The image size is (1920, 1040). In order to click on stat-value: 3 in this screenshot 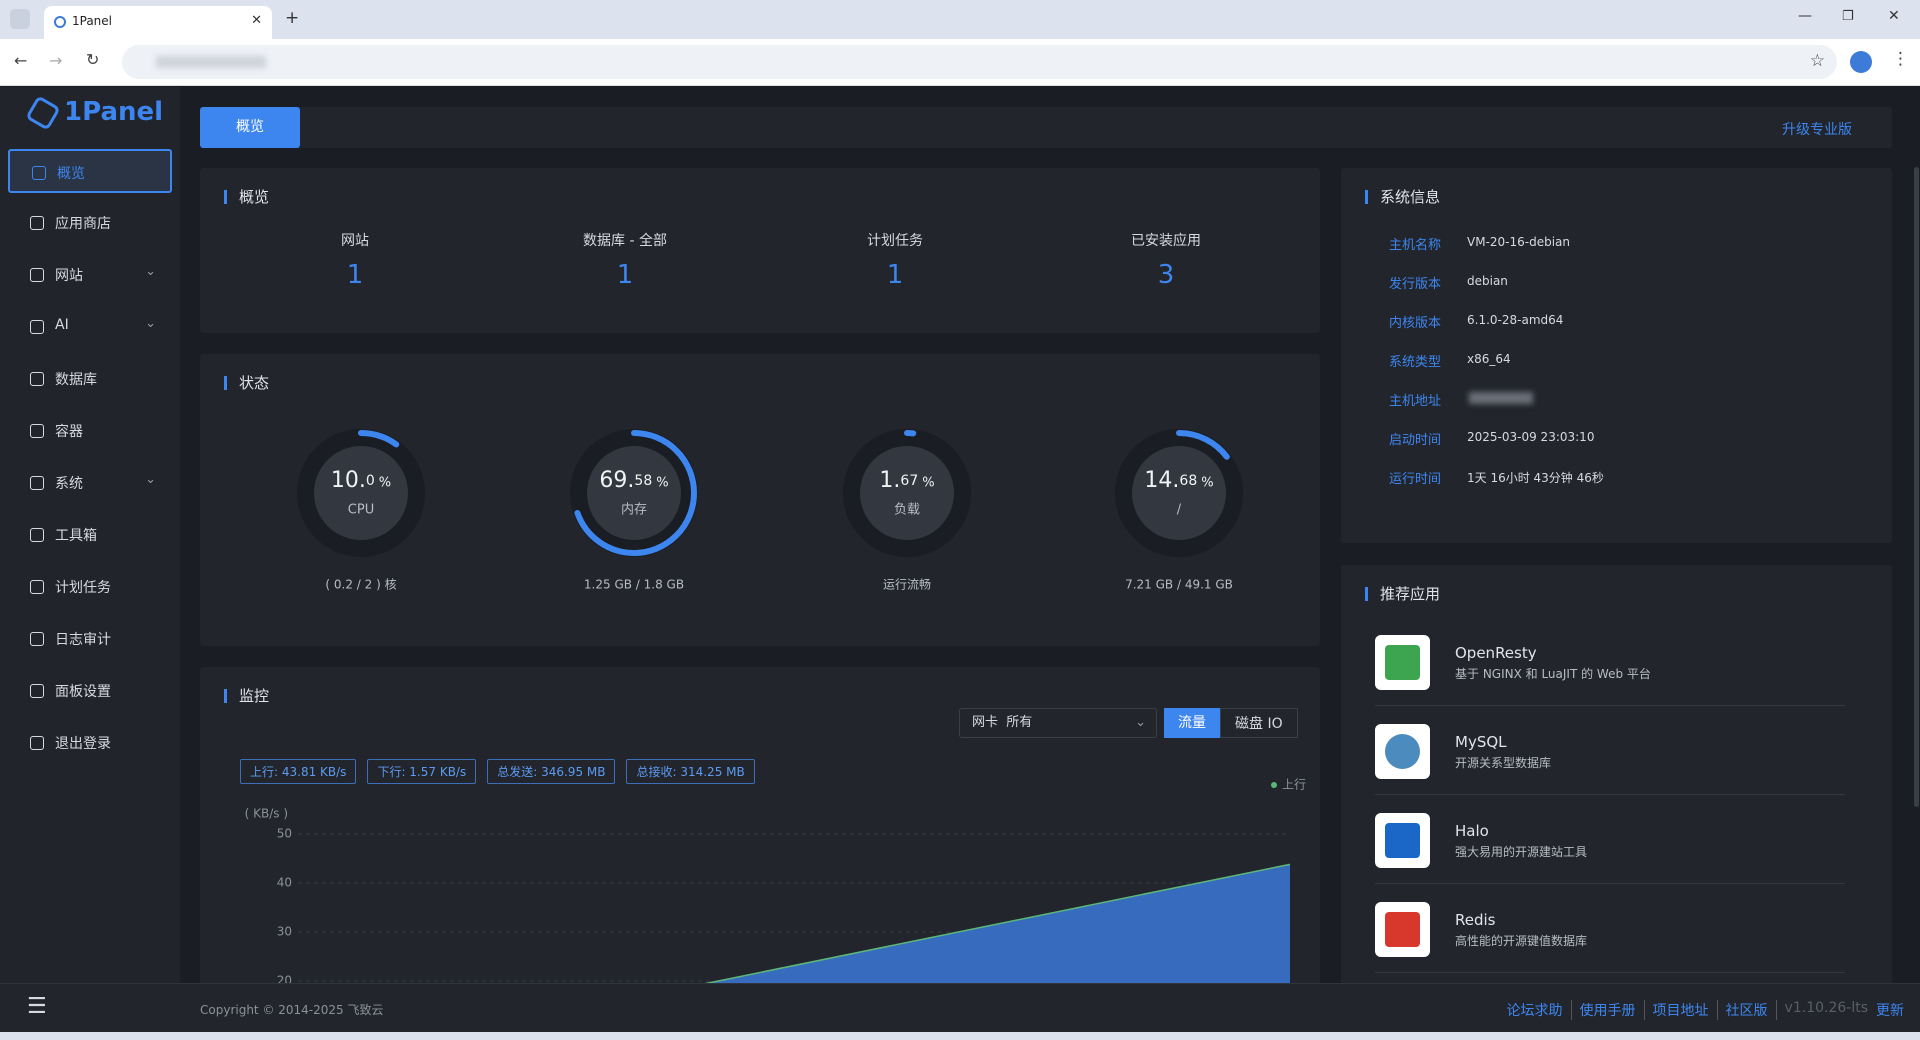, I will do `click(1166, 275)`.